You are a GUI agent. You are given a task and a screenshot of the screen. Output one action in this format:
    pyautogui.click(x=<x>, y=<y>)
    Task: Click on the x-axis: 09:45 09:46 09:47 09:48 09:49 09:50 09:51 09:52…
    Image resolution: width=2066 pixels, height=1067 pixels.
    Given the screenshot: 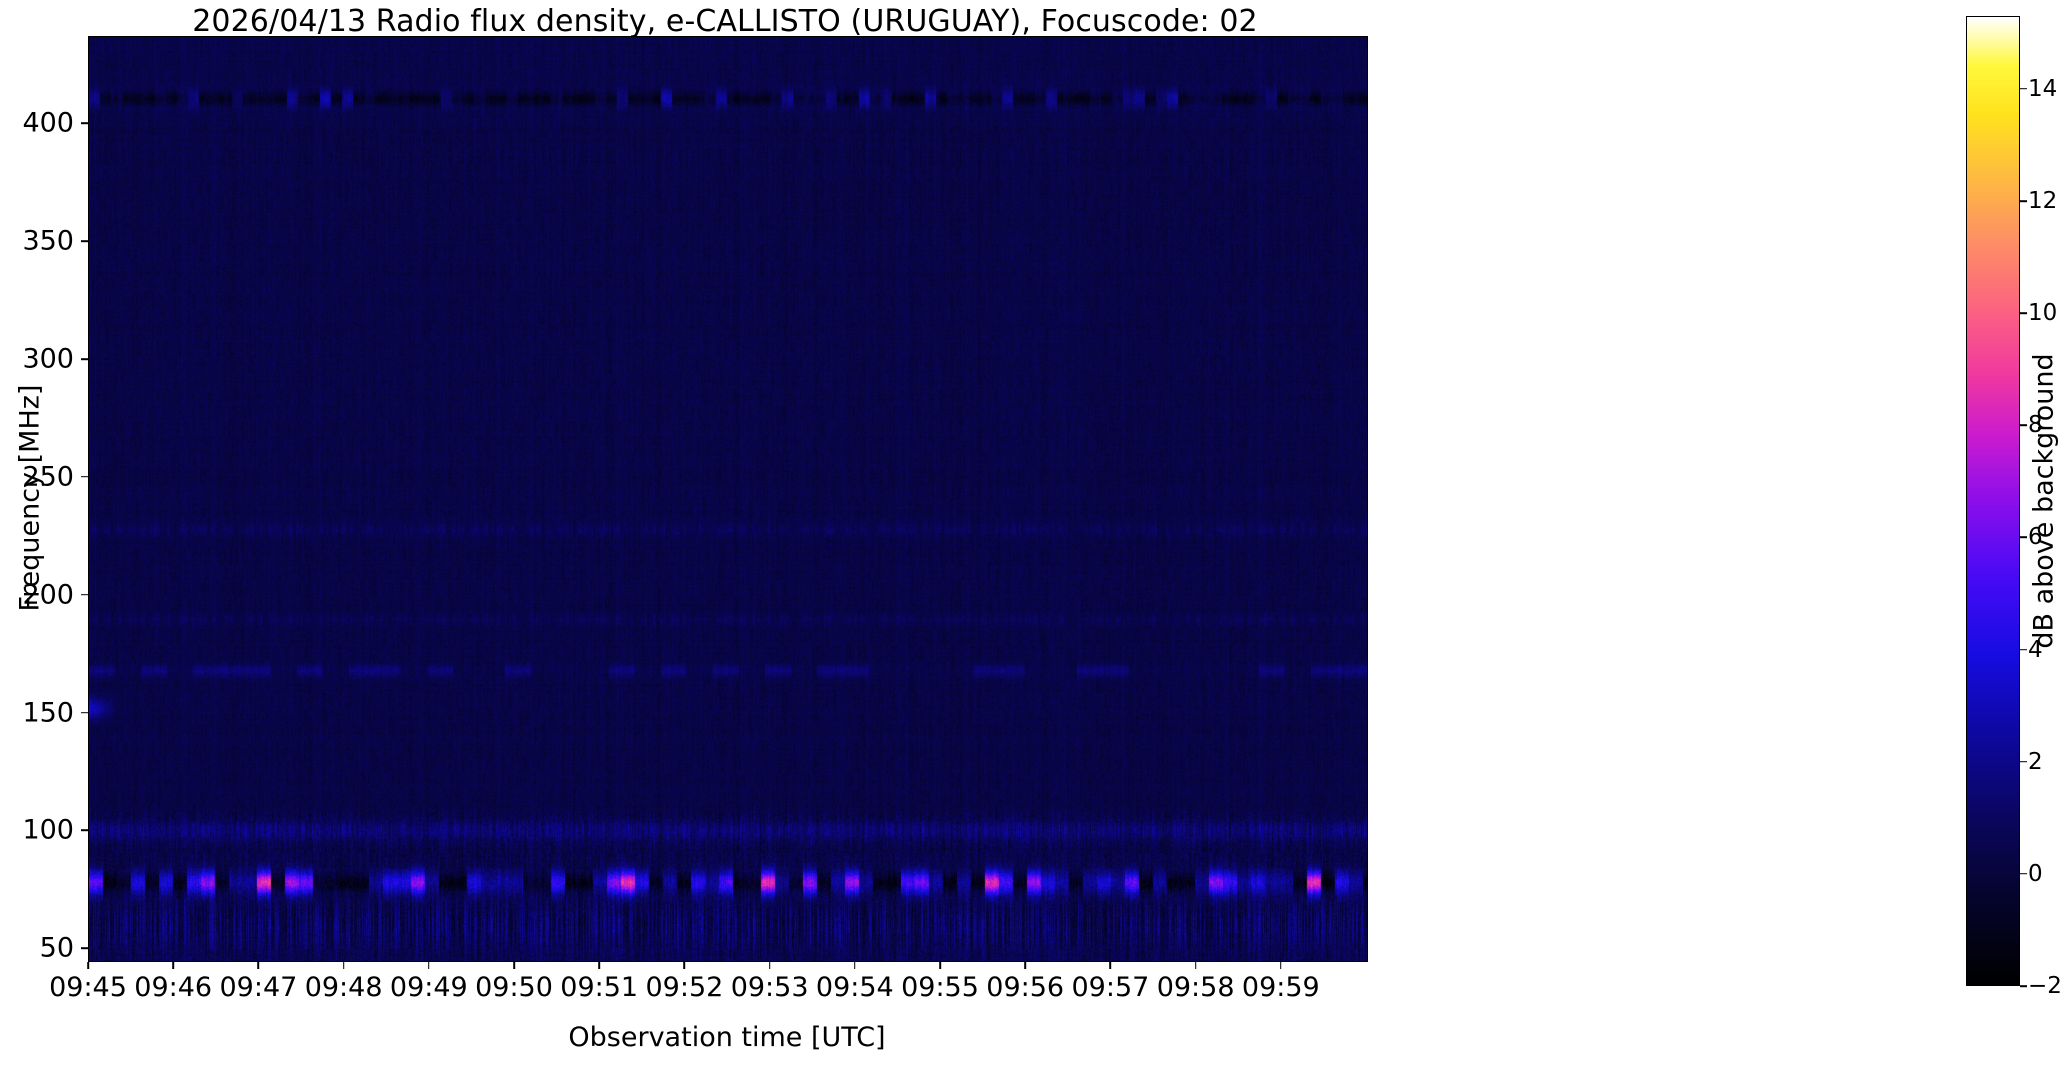 What is the action you would take?
    pyautogui.click(x=708, y=987)
    